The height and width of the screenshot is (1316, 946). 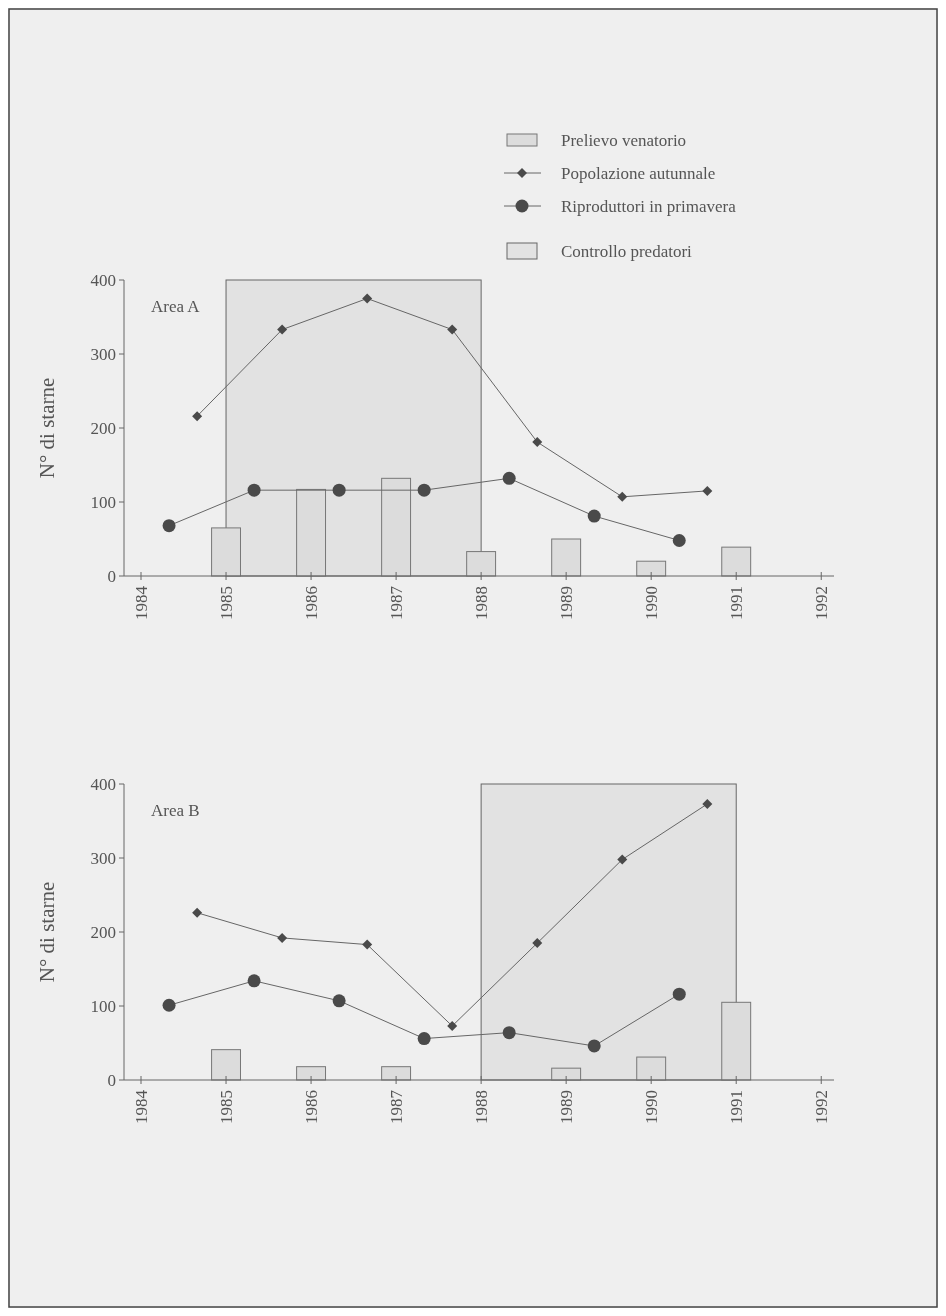 What do you see at coordinates (649, 206) in the screenshot?
I see `legend-label: Riproduttori in primavera` at bounding box center [649, 206].